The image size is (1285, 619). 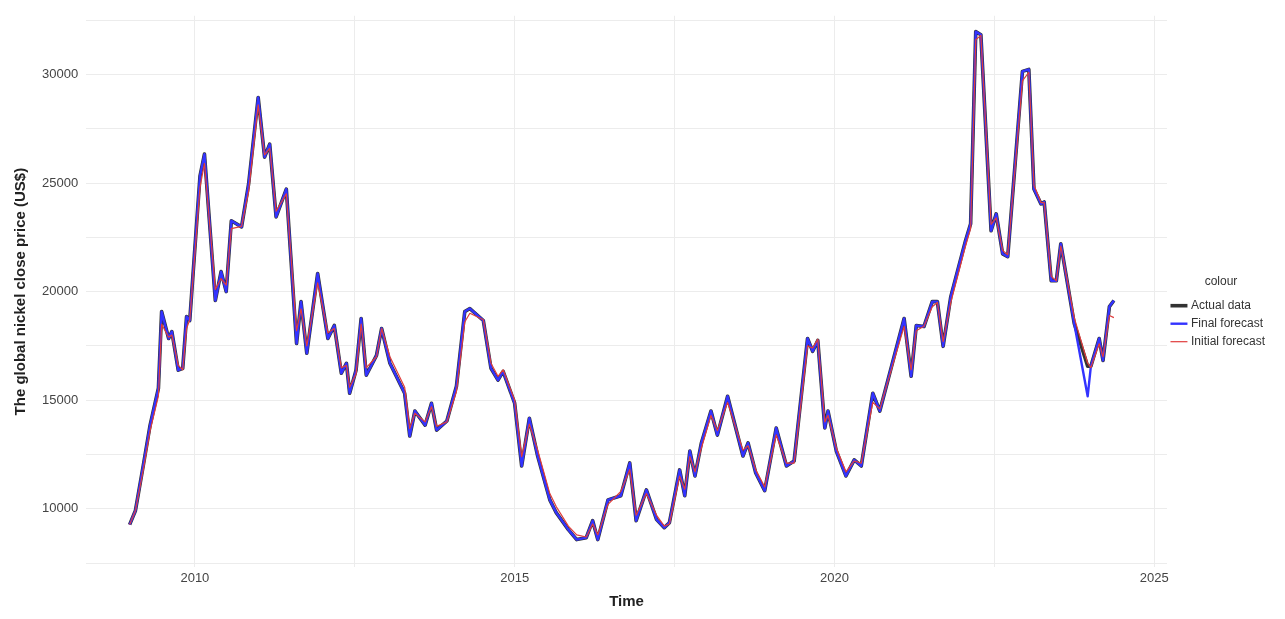 I want to click on legend-title: colour, so click(x=1221, y=280).